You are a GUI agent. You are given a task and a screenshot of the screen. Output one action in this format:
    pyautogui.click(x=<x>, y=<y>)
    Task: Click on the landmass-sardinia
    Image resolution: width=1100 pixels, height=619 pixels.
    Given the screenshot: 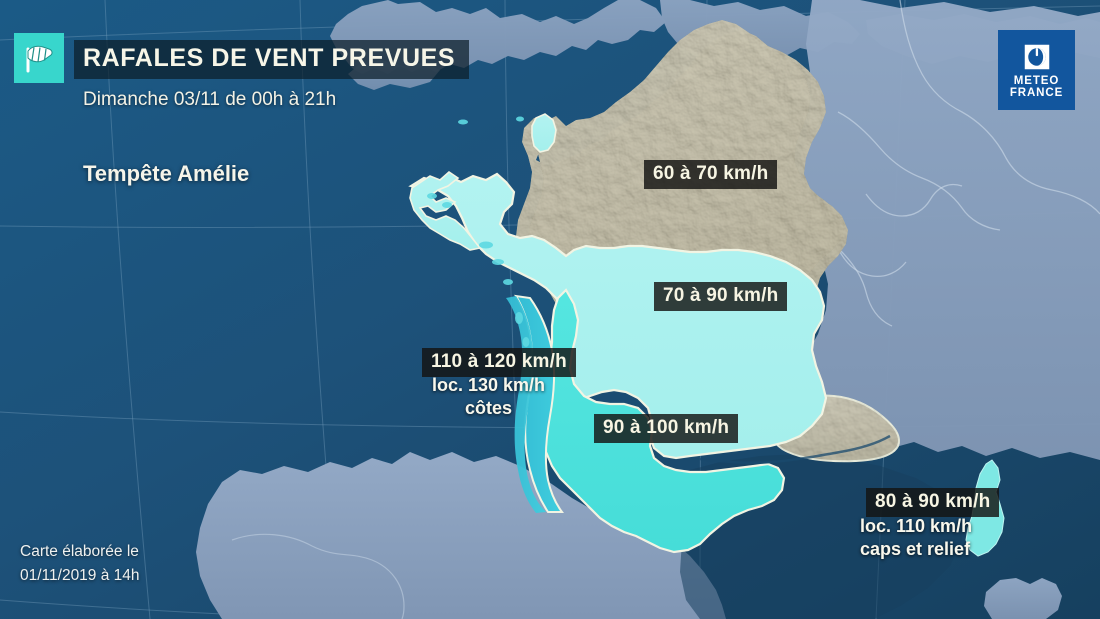 What is the action you would take?
    pyautogui.click(x=1023, y=598)
    